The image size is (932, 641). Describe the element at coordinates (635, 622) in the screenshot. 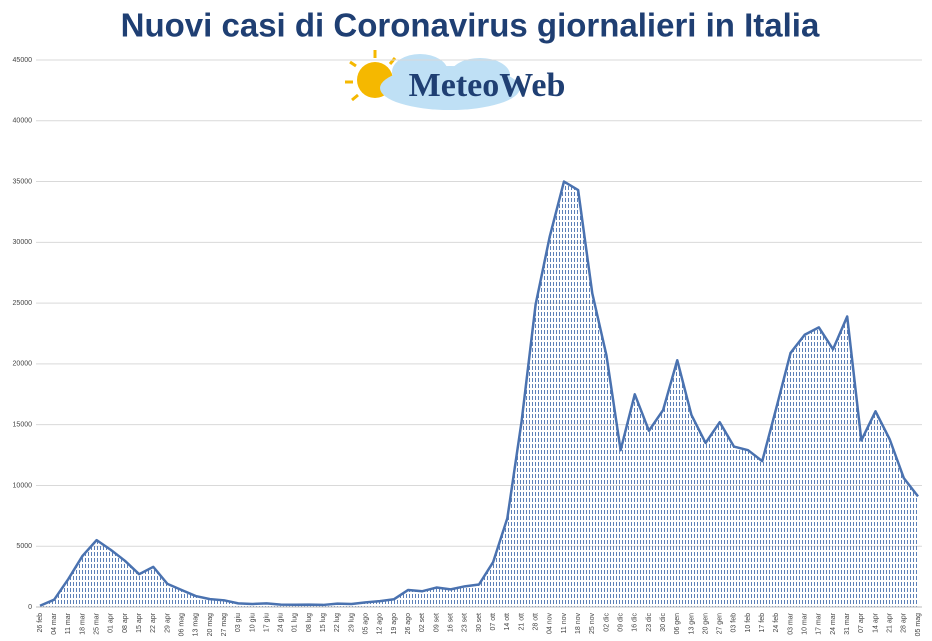

I see `x-tick-label: 16 dic` at that location.